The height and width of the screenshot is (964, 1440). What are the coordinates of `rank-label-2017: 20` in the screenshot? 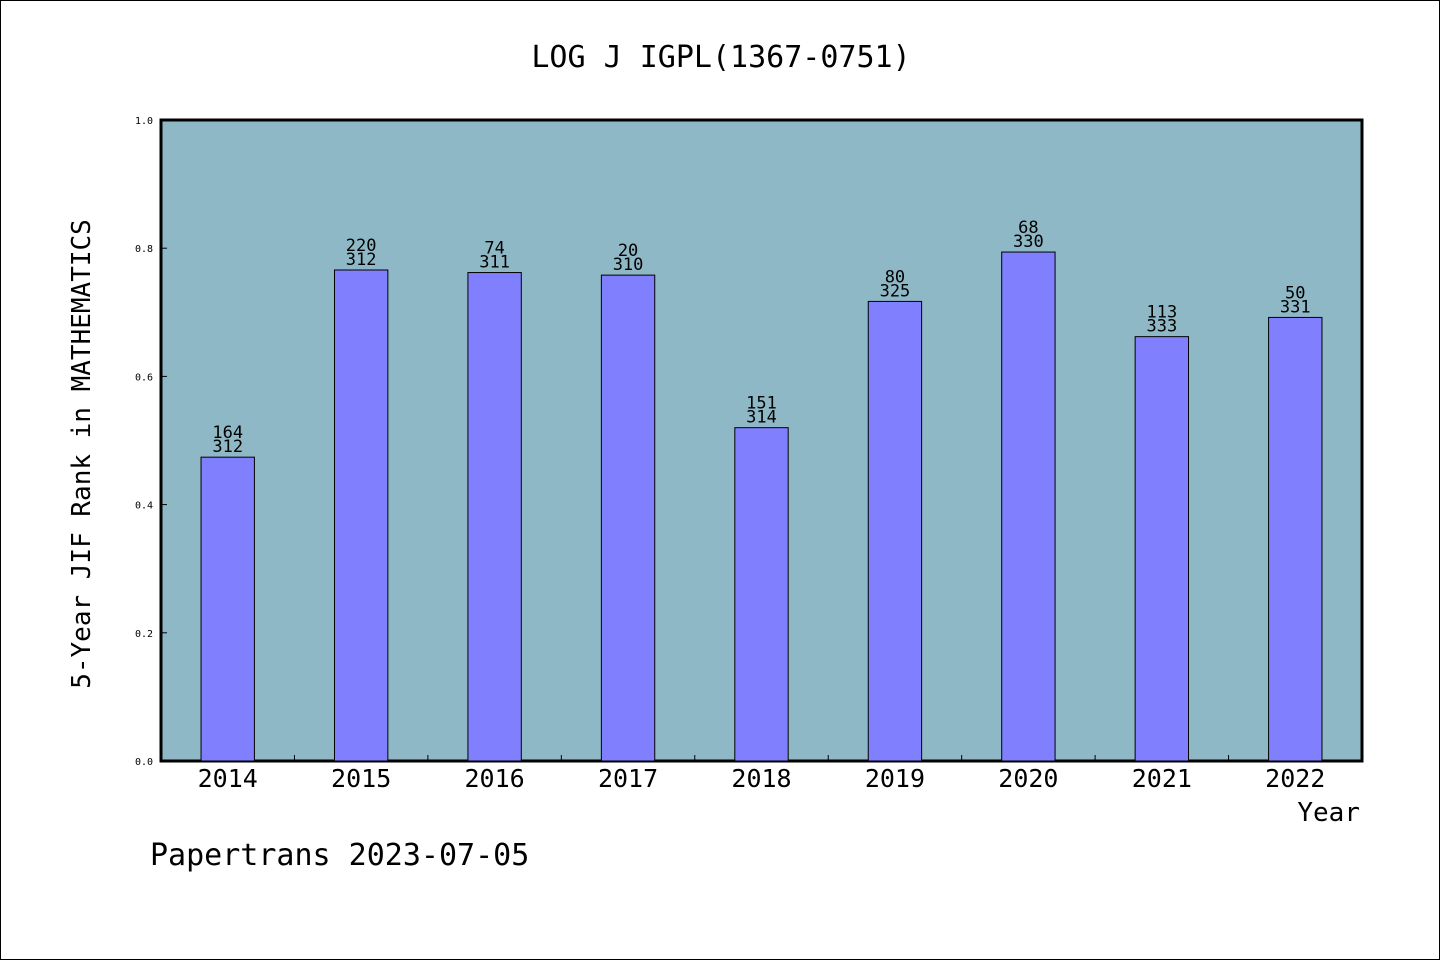 It's located at (628, 251).